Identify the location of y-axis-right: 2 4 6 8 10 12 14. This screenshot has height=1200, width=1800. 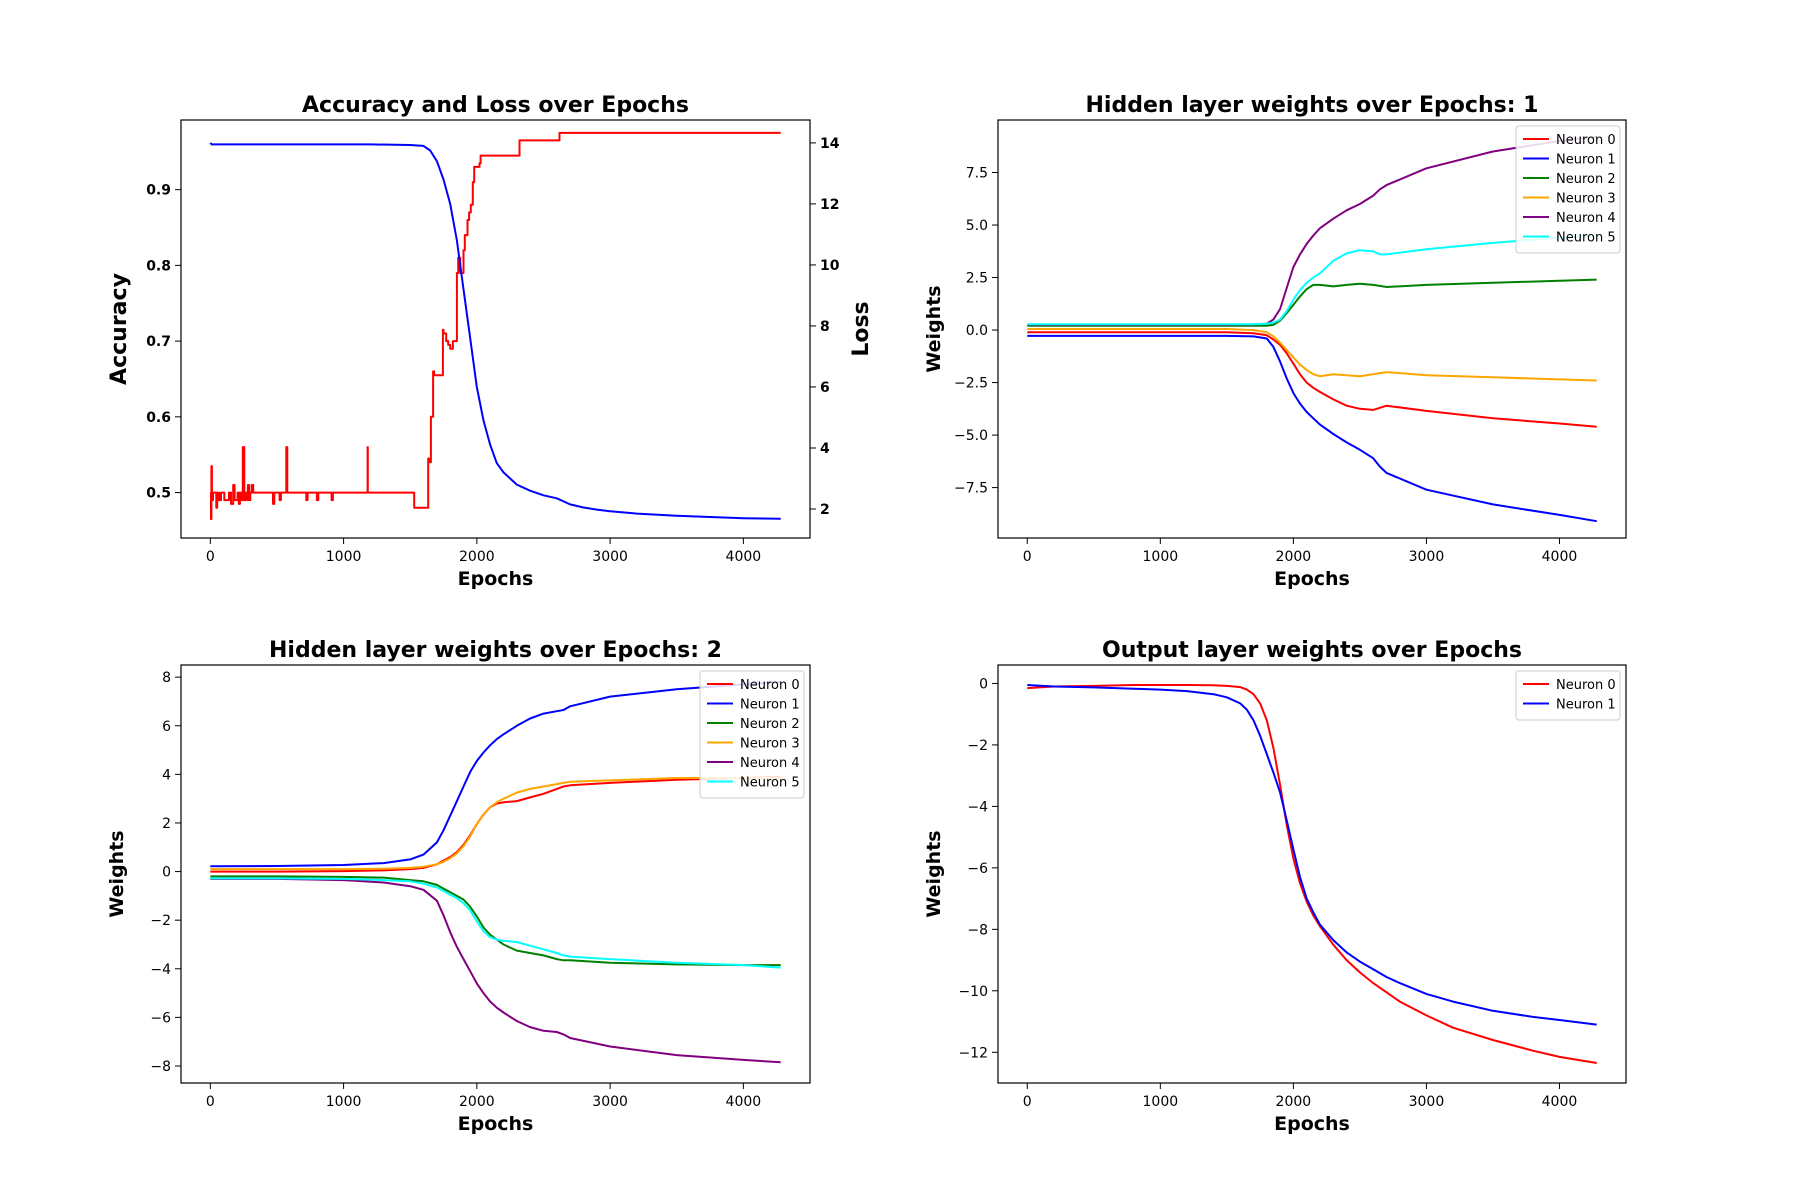
(825, 327).